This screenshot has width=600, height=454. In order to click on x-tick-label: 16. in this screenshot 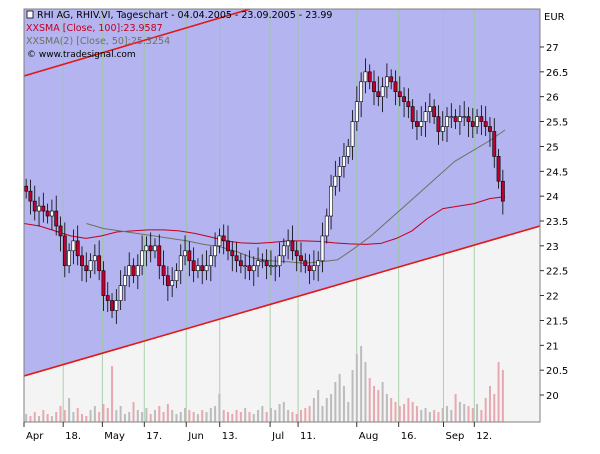, I will do `click(409, 436)`.